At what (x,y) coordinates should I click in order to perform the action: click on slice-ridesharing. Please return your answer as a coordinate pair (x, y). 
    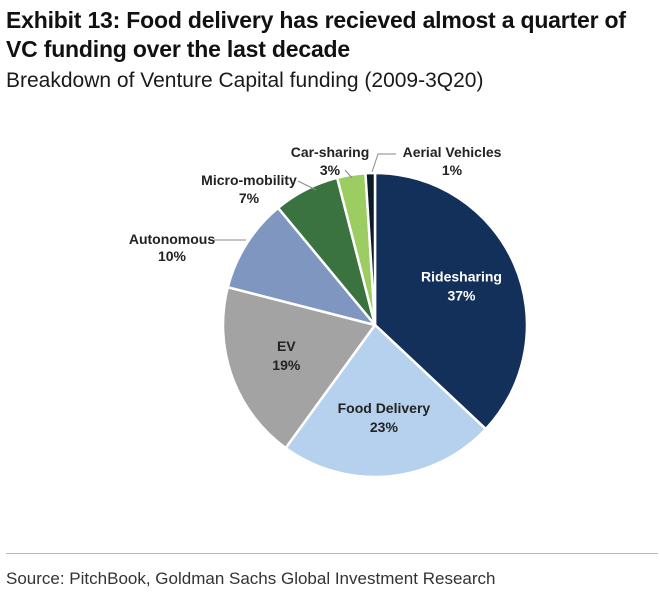
    Looking at the image, I should click on (451, 301).